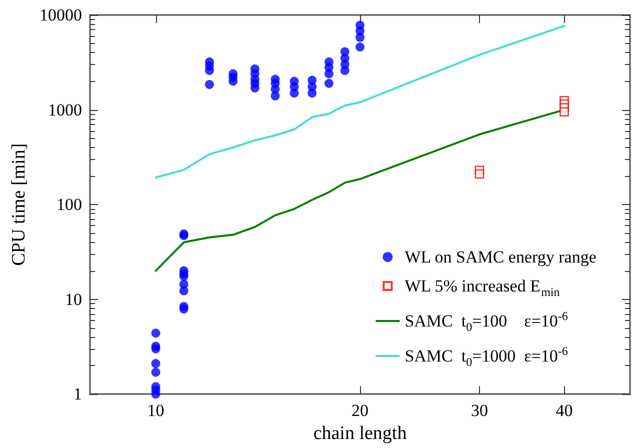 This screenshot has width=632, height=448. Describe the element at coordinates (69, 204) in the screenshot. I see `y-tick-label: 100` at that location.